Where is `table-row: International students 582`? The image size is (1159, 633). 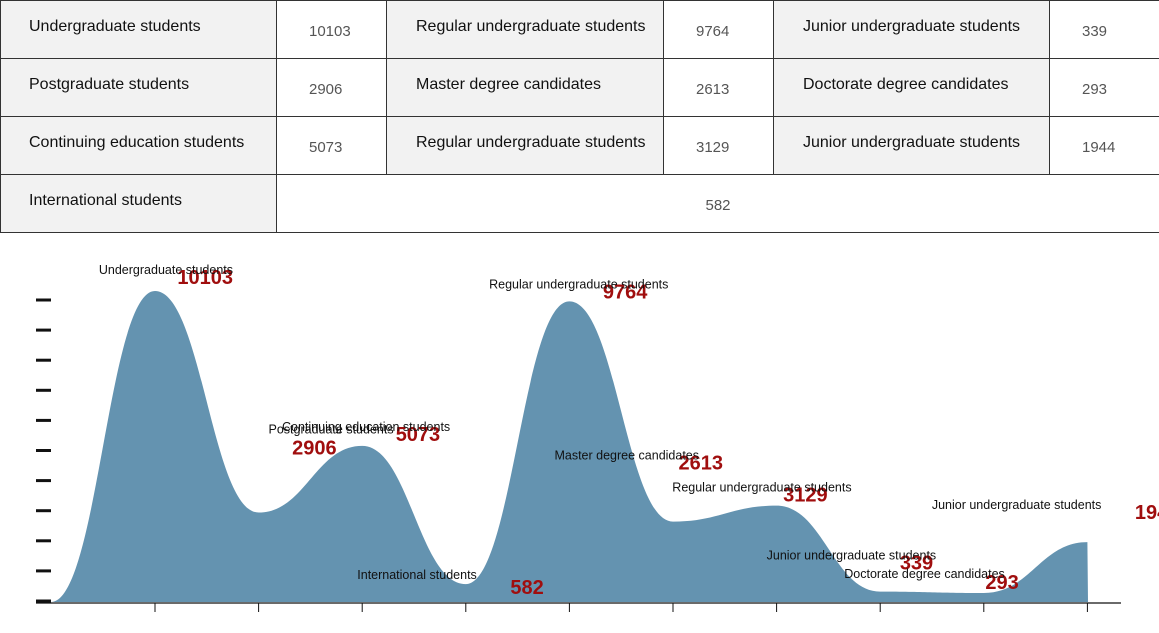
table-row: International students 582 is located at coordinates (579, 203).